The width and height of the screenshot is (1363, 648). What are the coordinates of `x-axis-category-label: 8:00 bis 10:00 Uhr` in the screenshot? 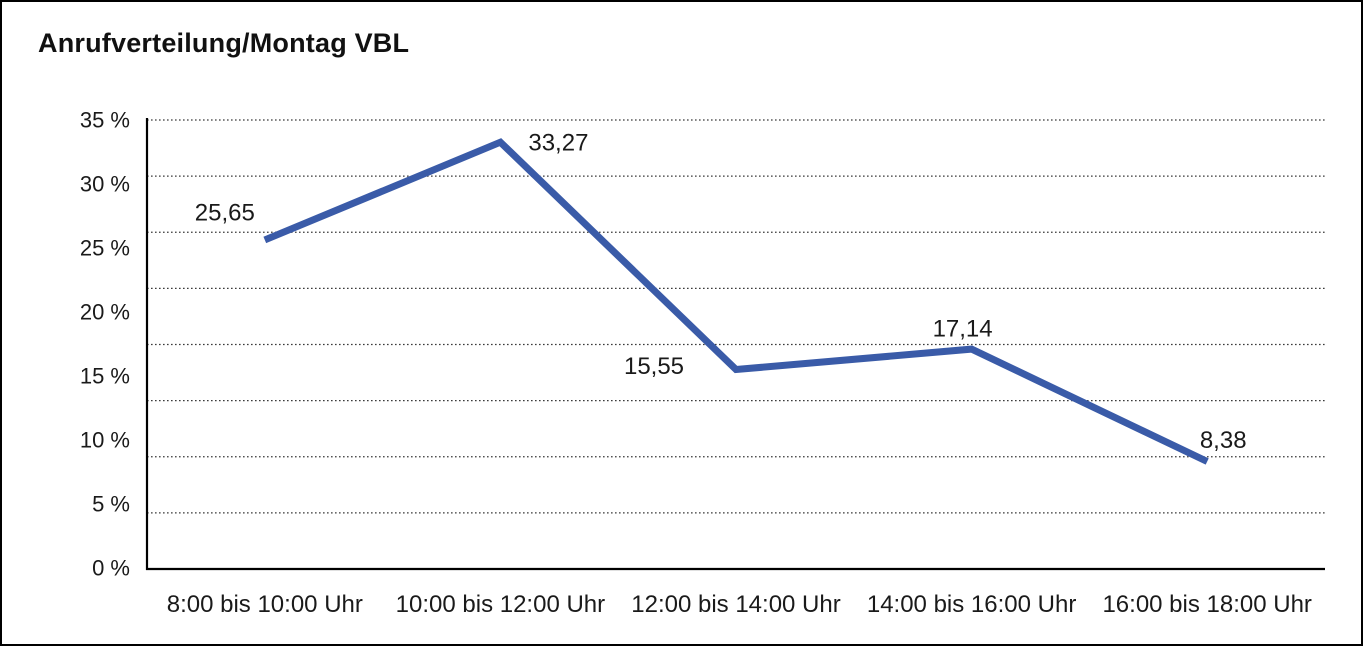 It's located at (265, 604).